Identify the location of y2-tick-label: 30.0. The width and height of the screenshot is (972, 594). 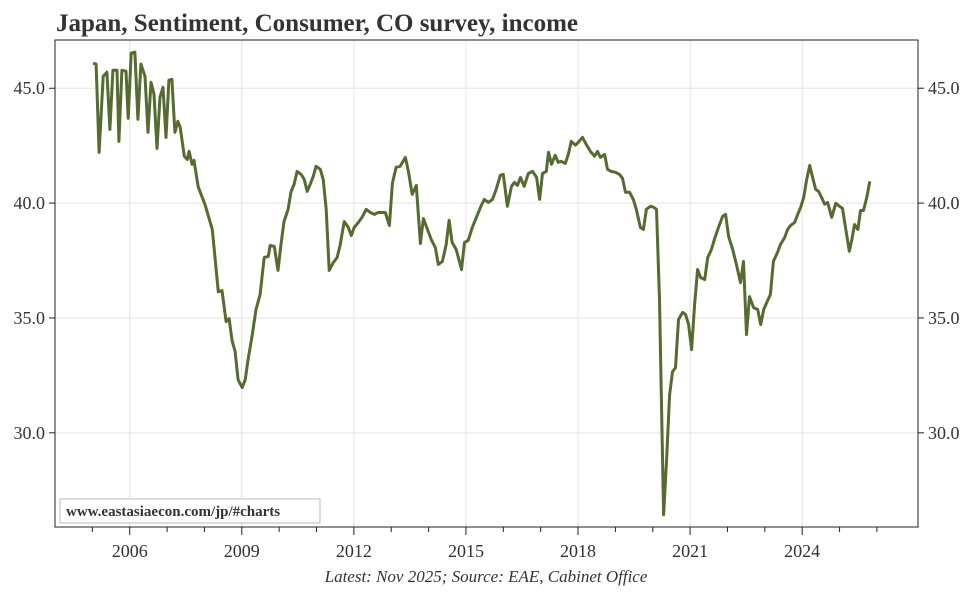
(944, 433).